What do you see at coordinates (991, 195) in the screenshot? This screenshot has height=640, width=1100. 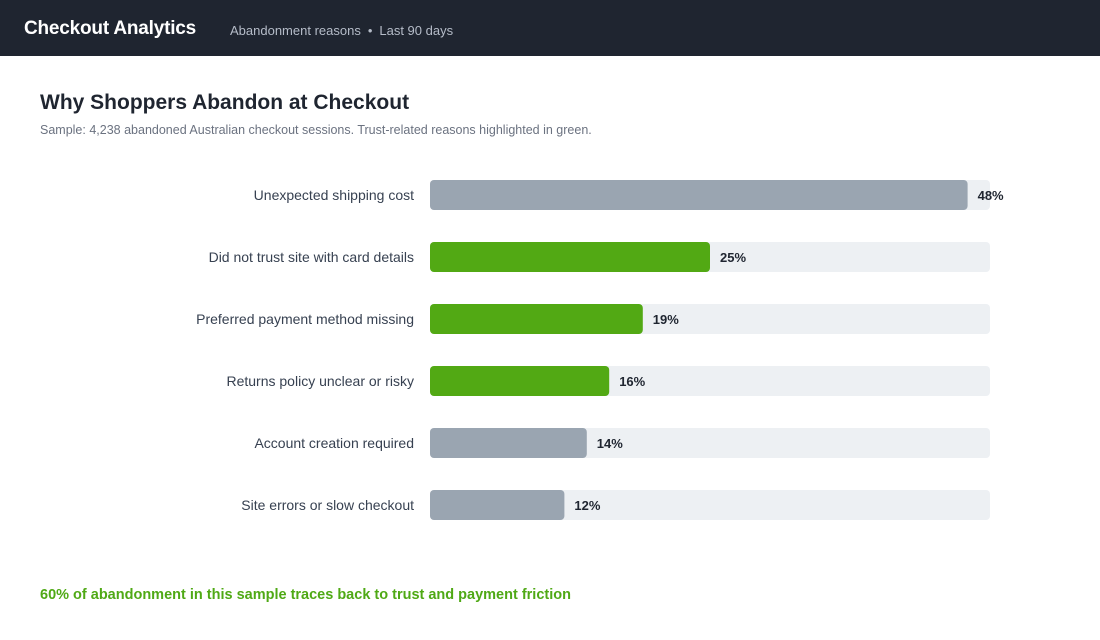 I see `value-label: 48%` at bounding box center [991, 195].